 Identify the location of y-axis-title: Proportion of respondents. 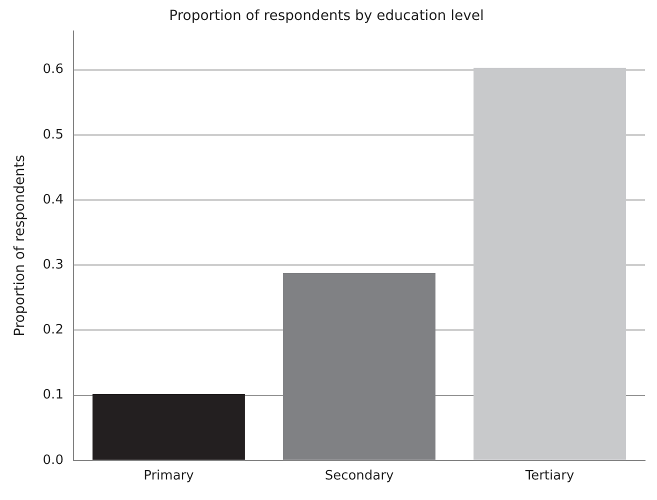
(20, 245).